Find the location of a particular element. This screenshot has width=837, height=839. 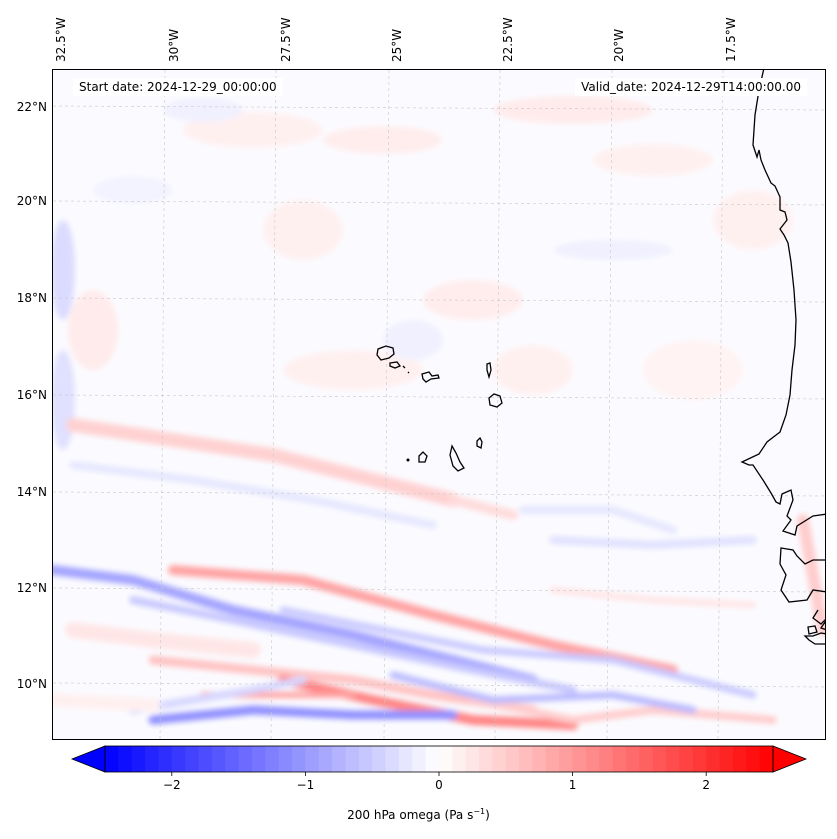

colorbar-tick-label: 2 is located at coordinates (706, 785).